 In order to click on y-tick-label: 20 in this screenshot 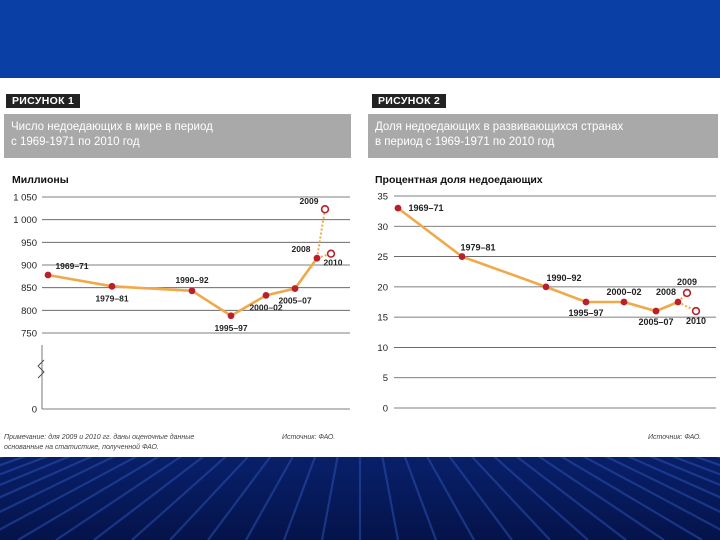, I will do `click(382, 287)`.